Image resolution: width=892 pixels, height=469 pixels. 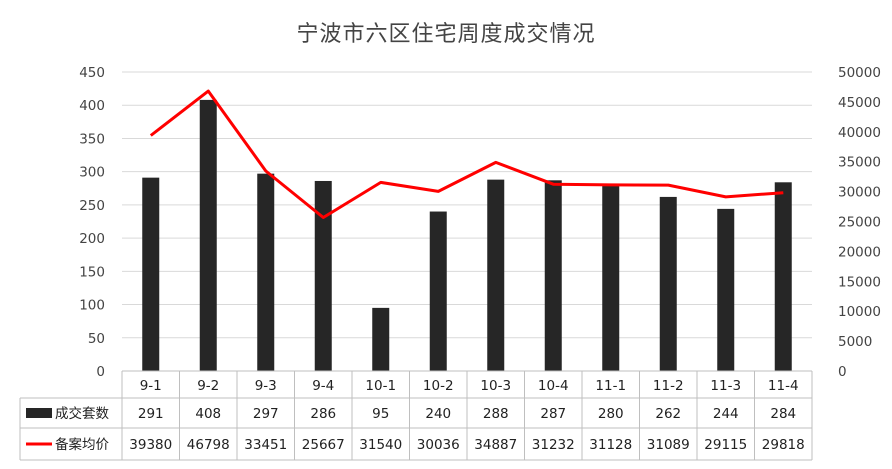 What do you see at coordinates (668, 386) in the screenshot?
I see `x-tick-label: 11-2` at bounding box center [668, 386].